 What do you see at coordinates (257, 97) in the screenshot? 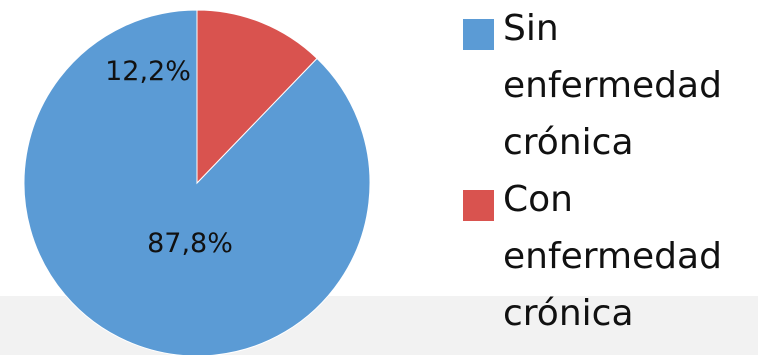
I see `pie-slice-con-enfermedad` at bounding box center [257, 97].